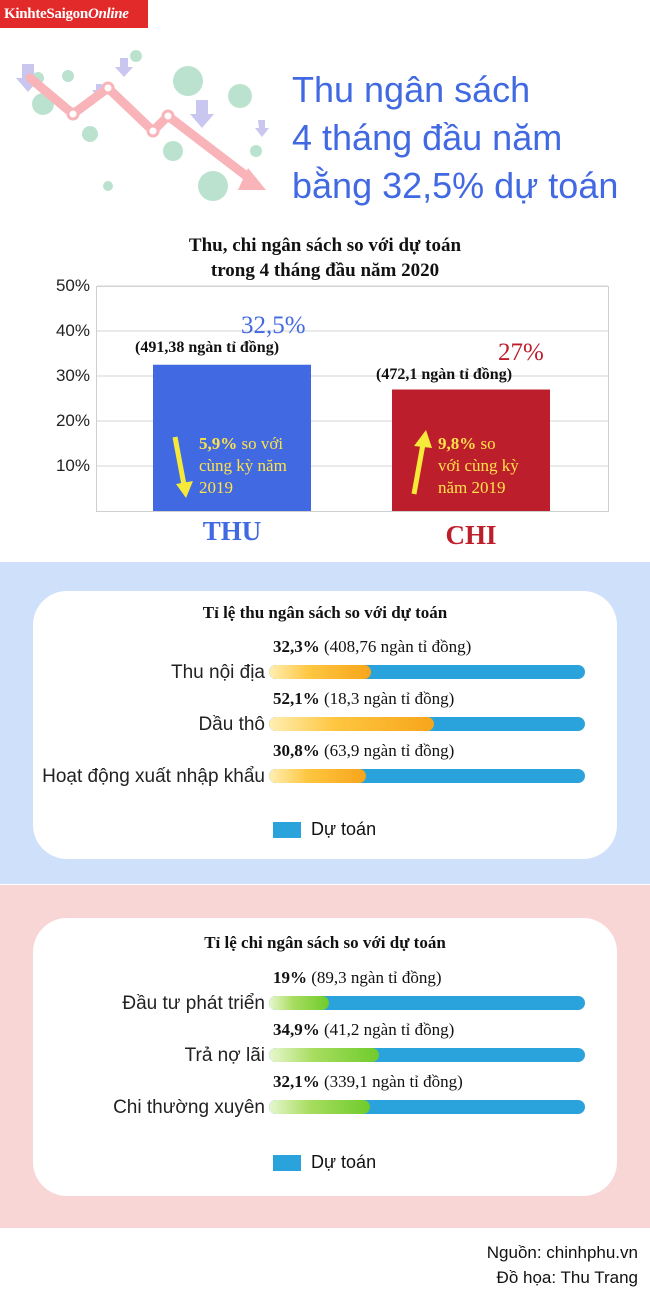 This screenshot has width=650, height=1293. Describe the element at coordinates (189, 1107) in the screenshot. I see `row-label: Chi thường xuyên` at that location.